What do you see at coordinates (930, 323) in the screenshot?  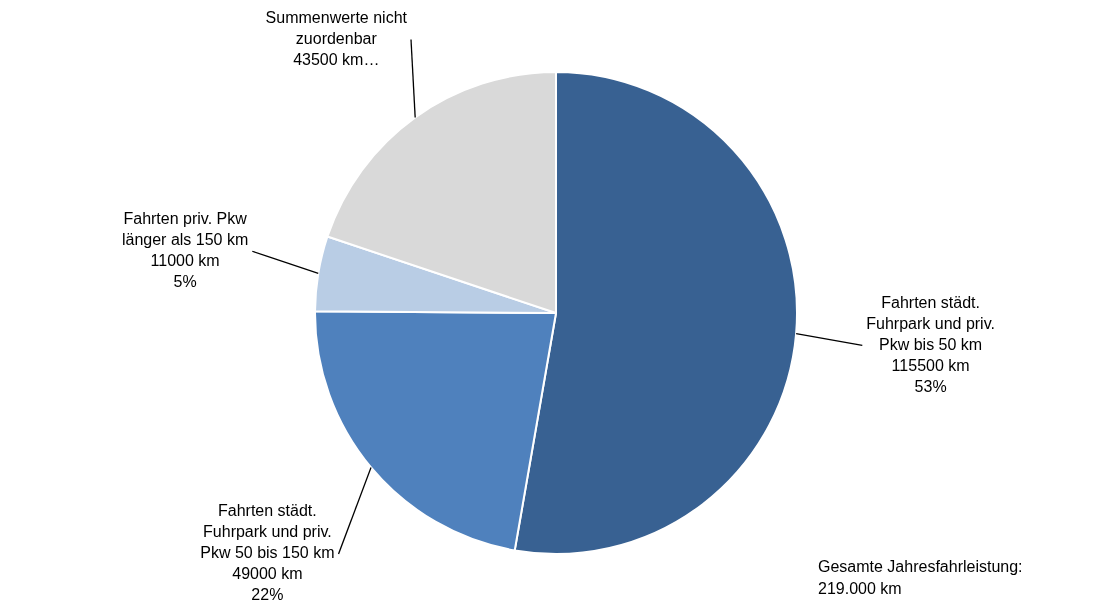 I see `slice-label: Fahrten städt. Fuhrpark und priv. Pkw bis 50 km` at bounding box center [930, 323].